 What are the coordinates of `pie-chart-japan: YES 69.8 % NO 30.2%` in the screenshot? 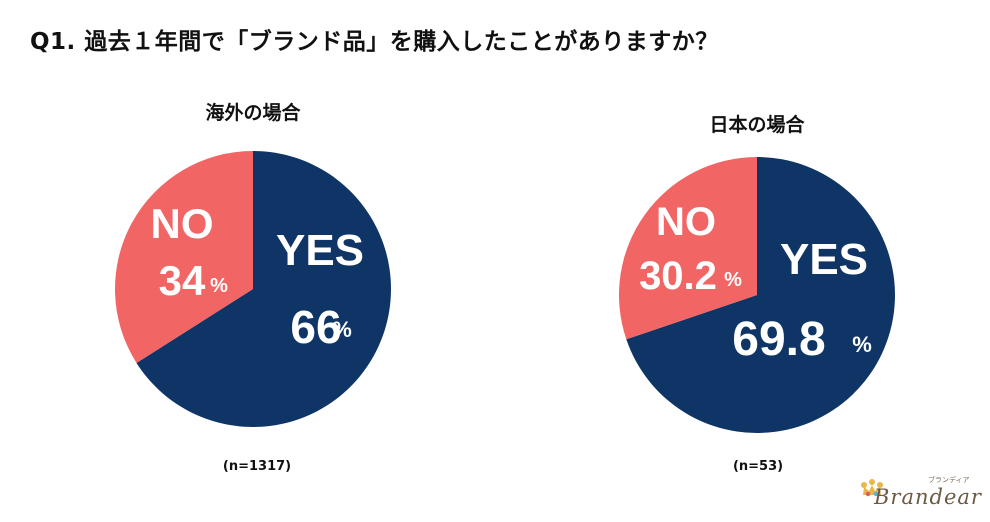 It's located at (756, 295).